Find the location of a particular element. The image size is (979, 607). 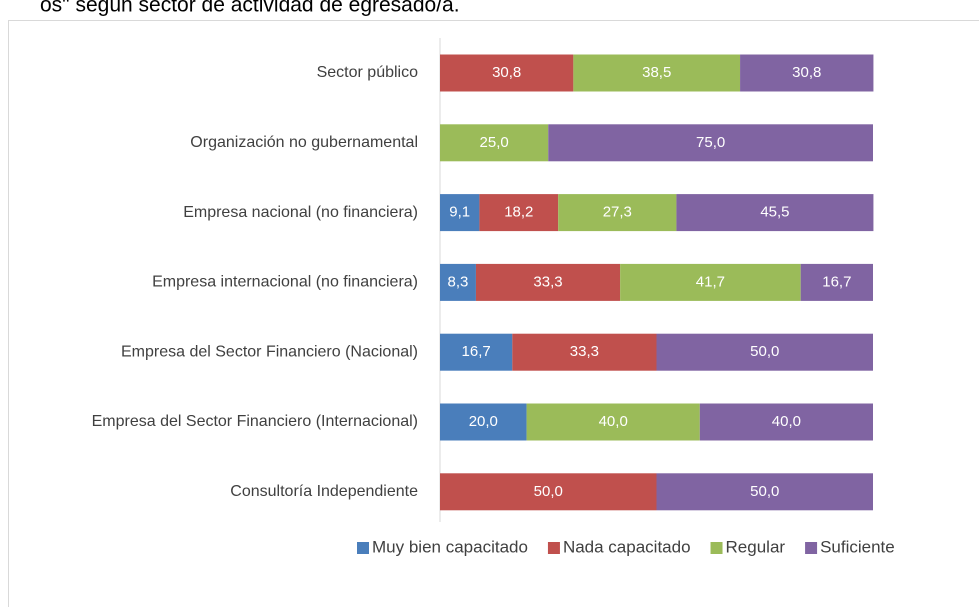

value-label: 18,2 is located at coordinates (518, 212).